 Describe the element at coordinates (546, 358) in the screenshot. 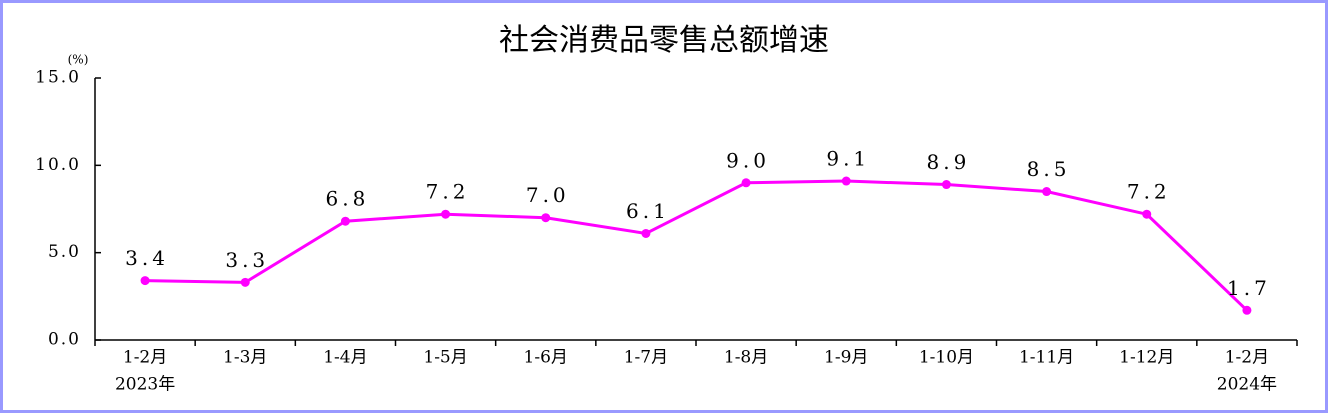

I see `x-tick-label: 1-6月` at that location.